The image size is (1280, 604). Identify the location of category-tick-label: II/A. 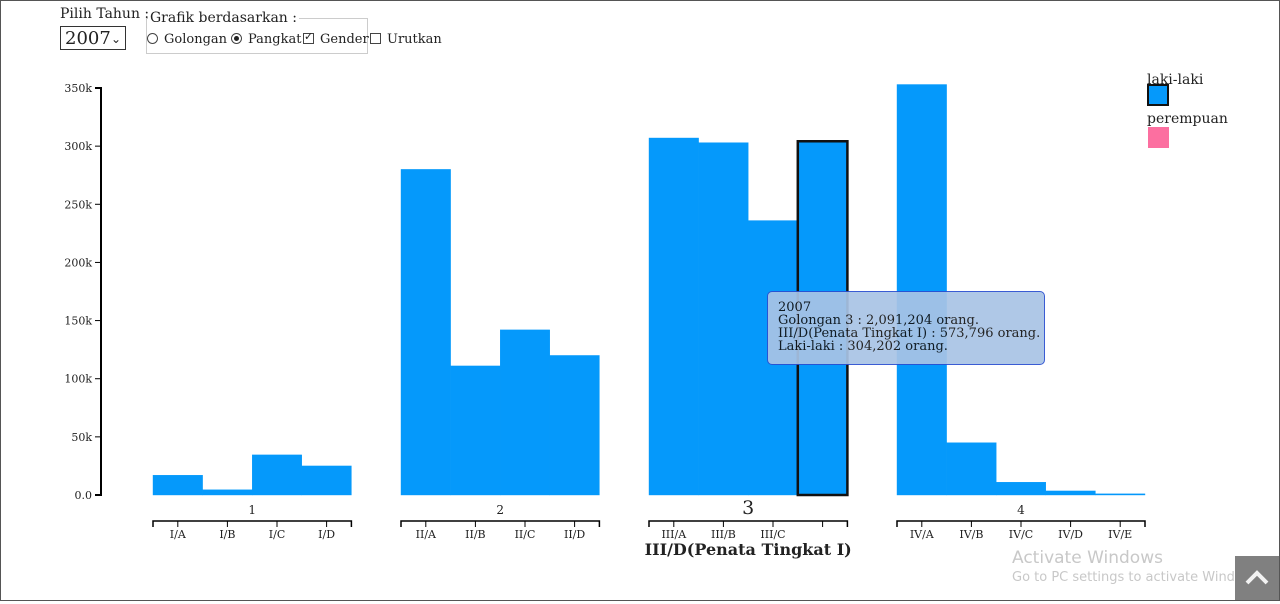
(426, 534).